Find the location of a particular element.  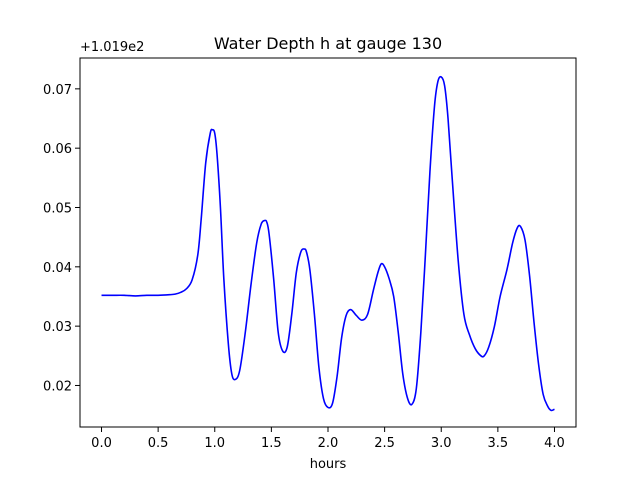

y-tick-label: 0.05 is located at coordinates (57, 208).